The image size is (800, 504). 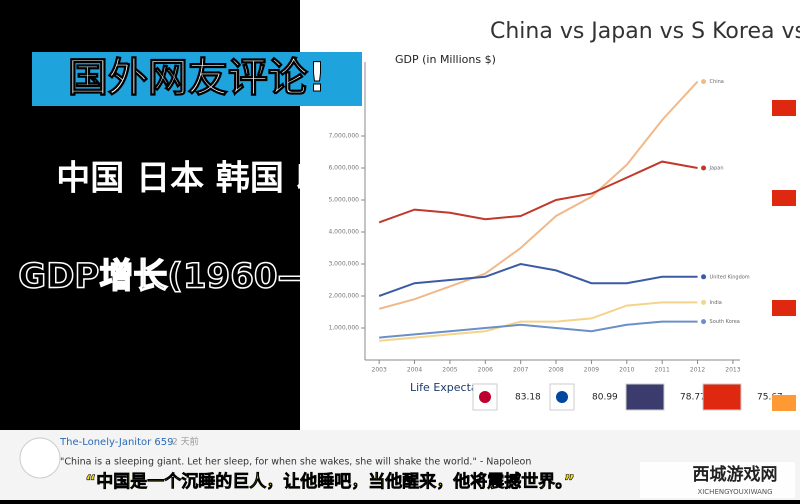 What do you see at coordinates (414, 370) in the screenshot?
I see `x-tick-label: 2004` at bounding box center [414, 370].